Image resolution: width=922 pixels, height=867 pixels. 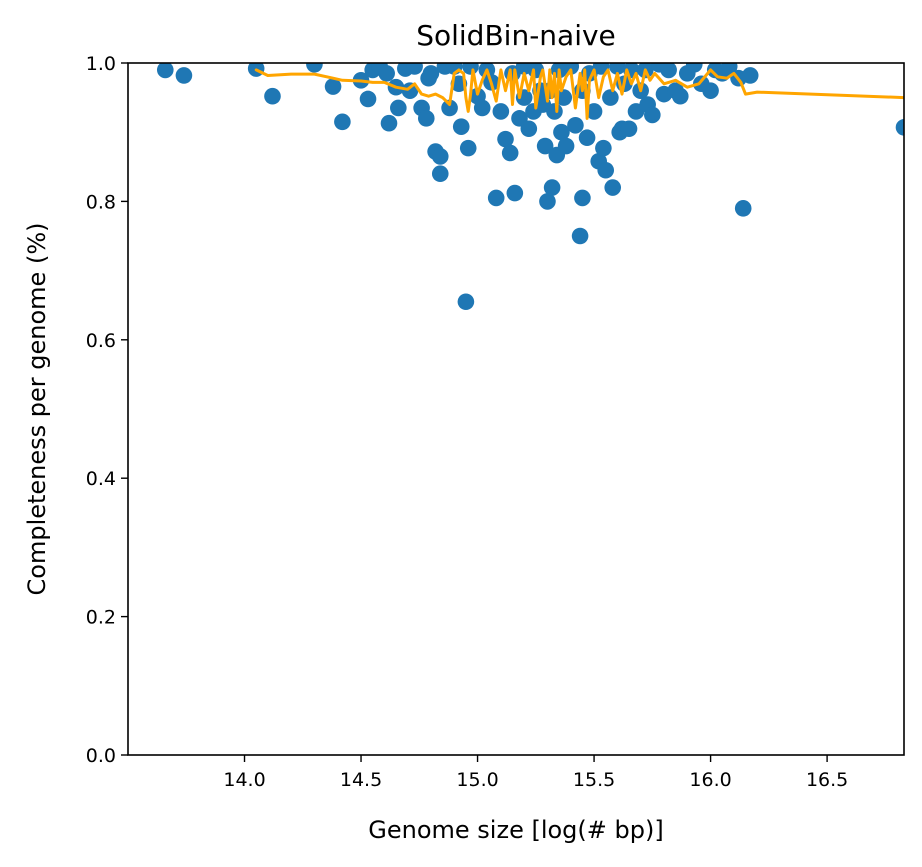 What do you see at coordinates (710, 780) in the screenshot?
I see `x-tick-label: 16.0` at bounding box center [710, 780].